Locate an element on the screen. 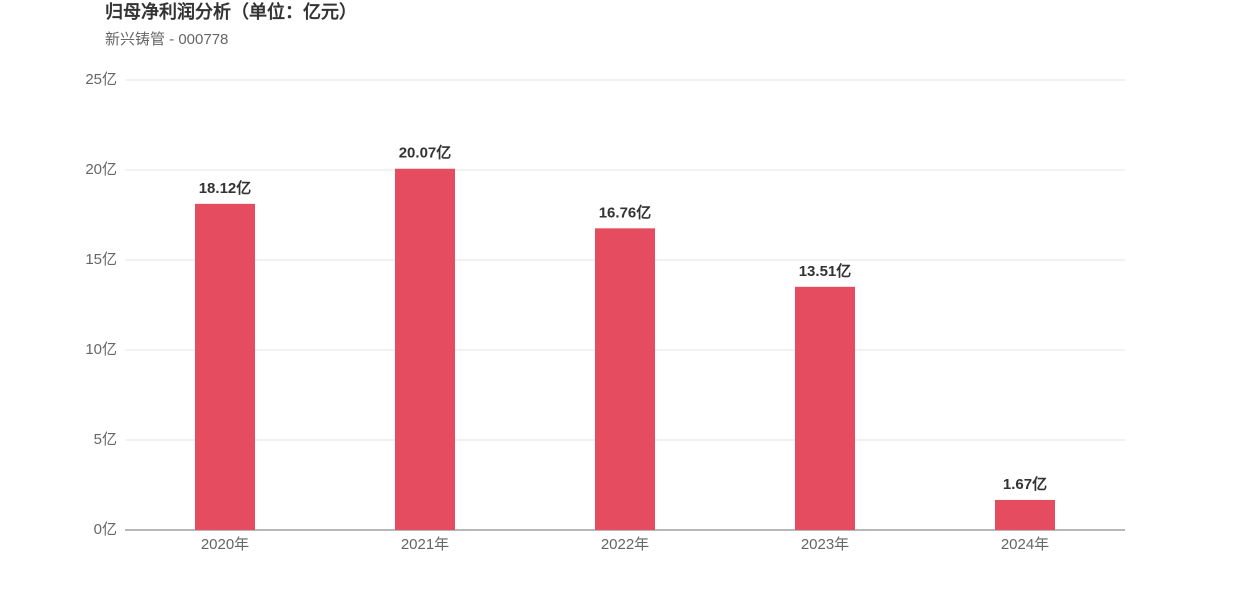 This screenshot has width=1250, height=600. chart-subtitle: 新兴铸管 - 000778 is located at coordinates (166, 39).